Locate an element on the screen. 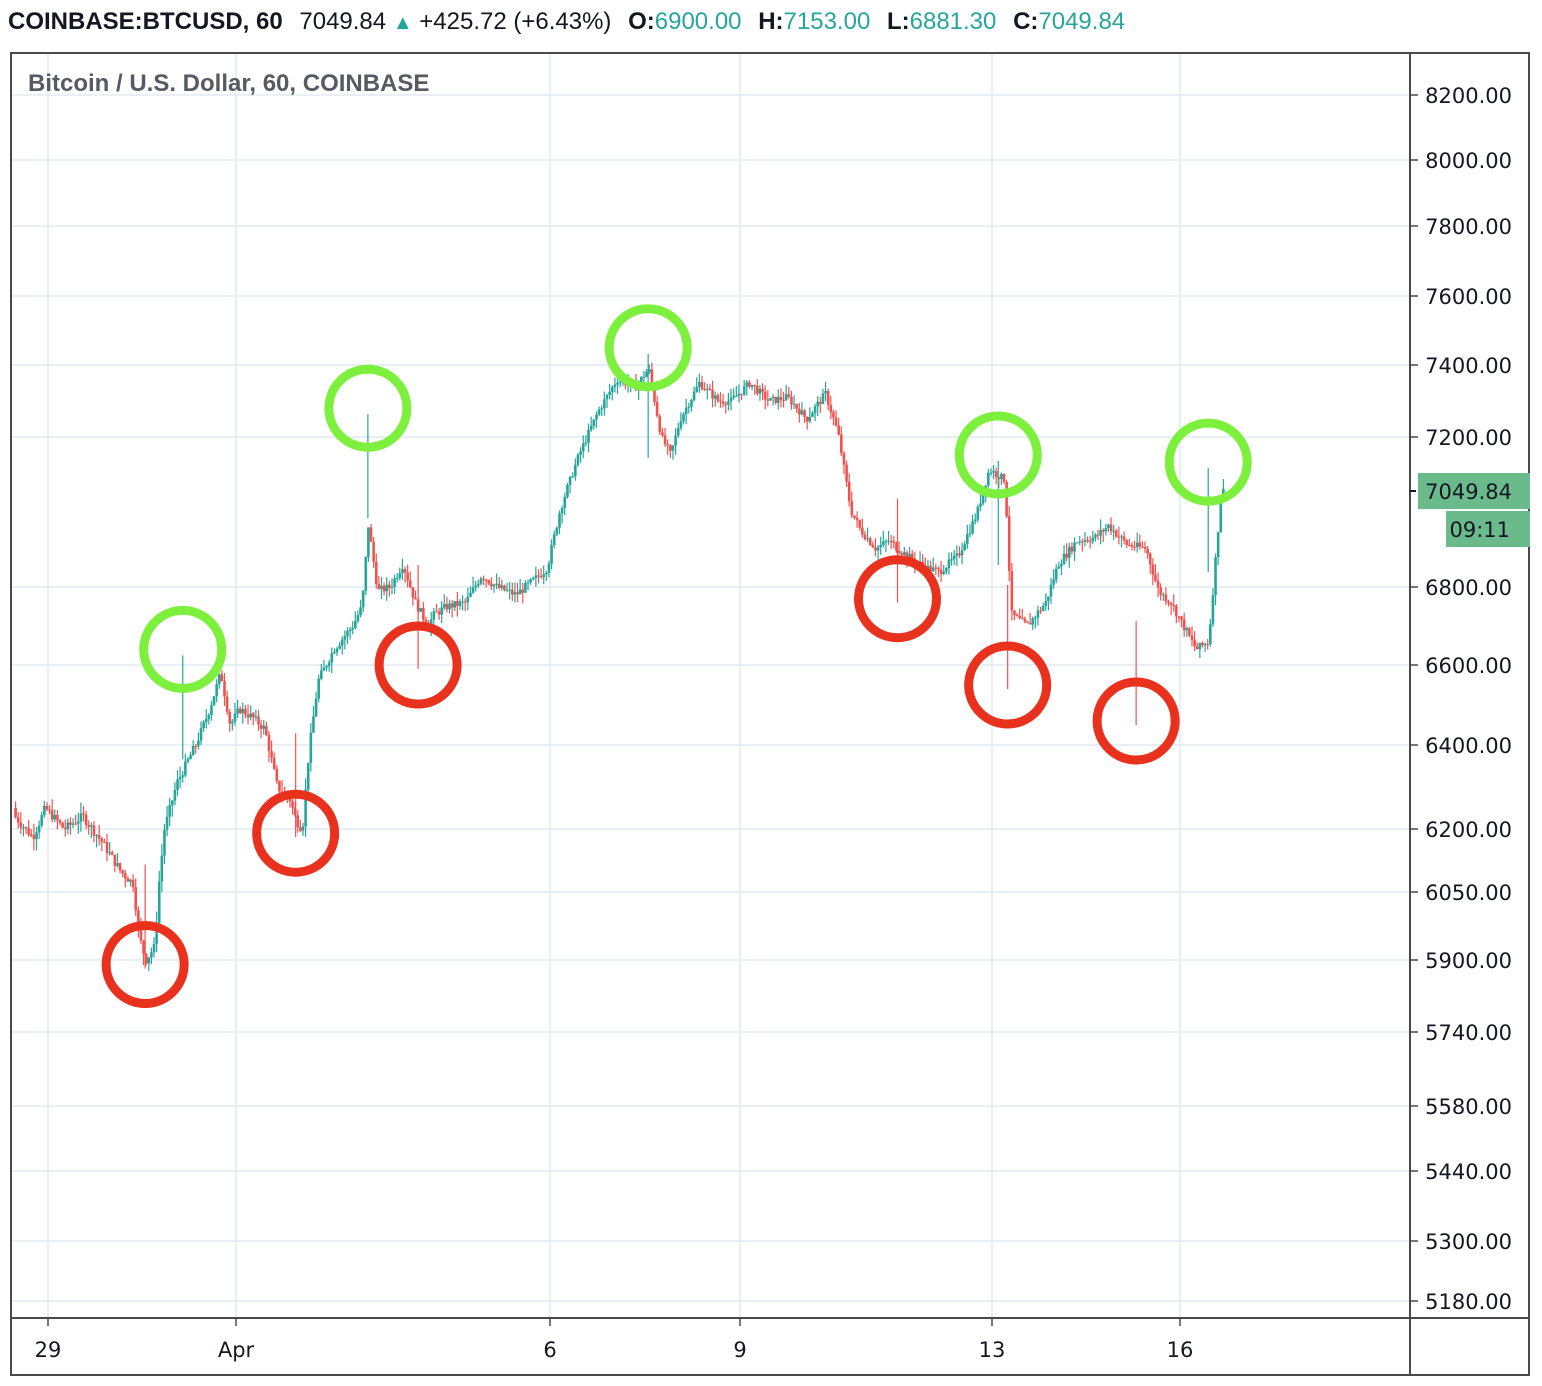 The image size is (1542, 1386). countdown-label: 09:11 is located at coordinates (1479, 530).